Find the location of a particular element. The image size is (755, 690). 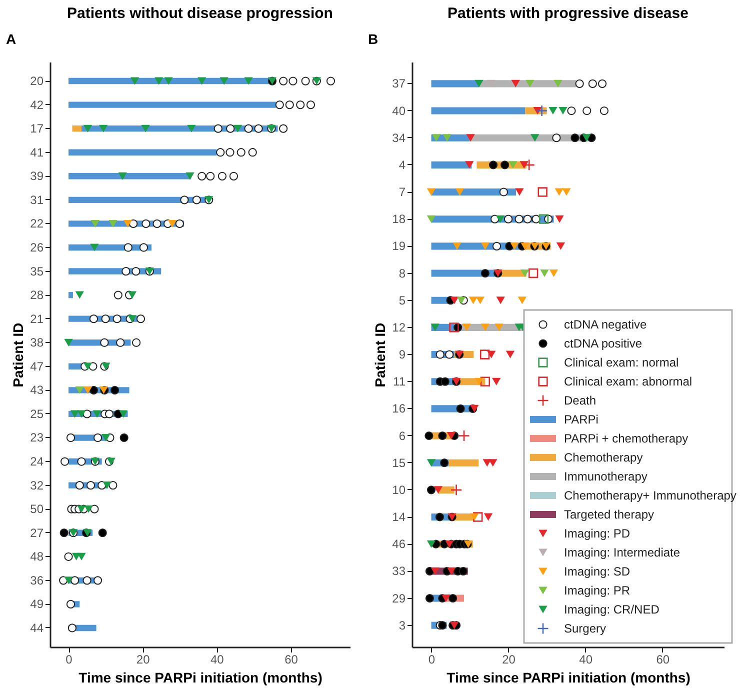

text: B is located at coordinates (373, 39).